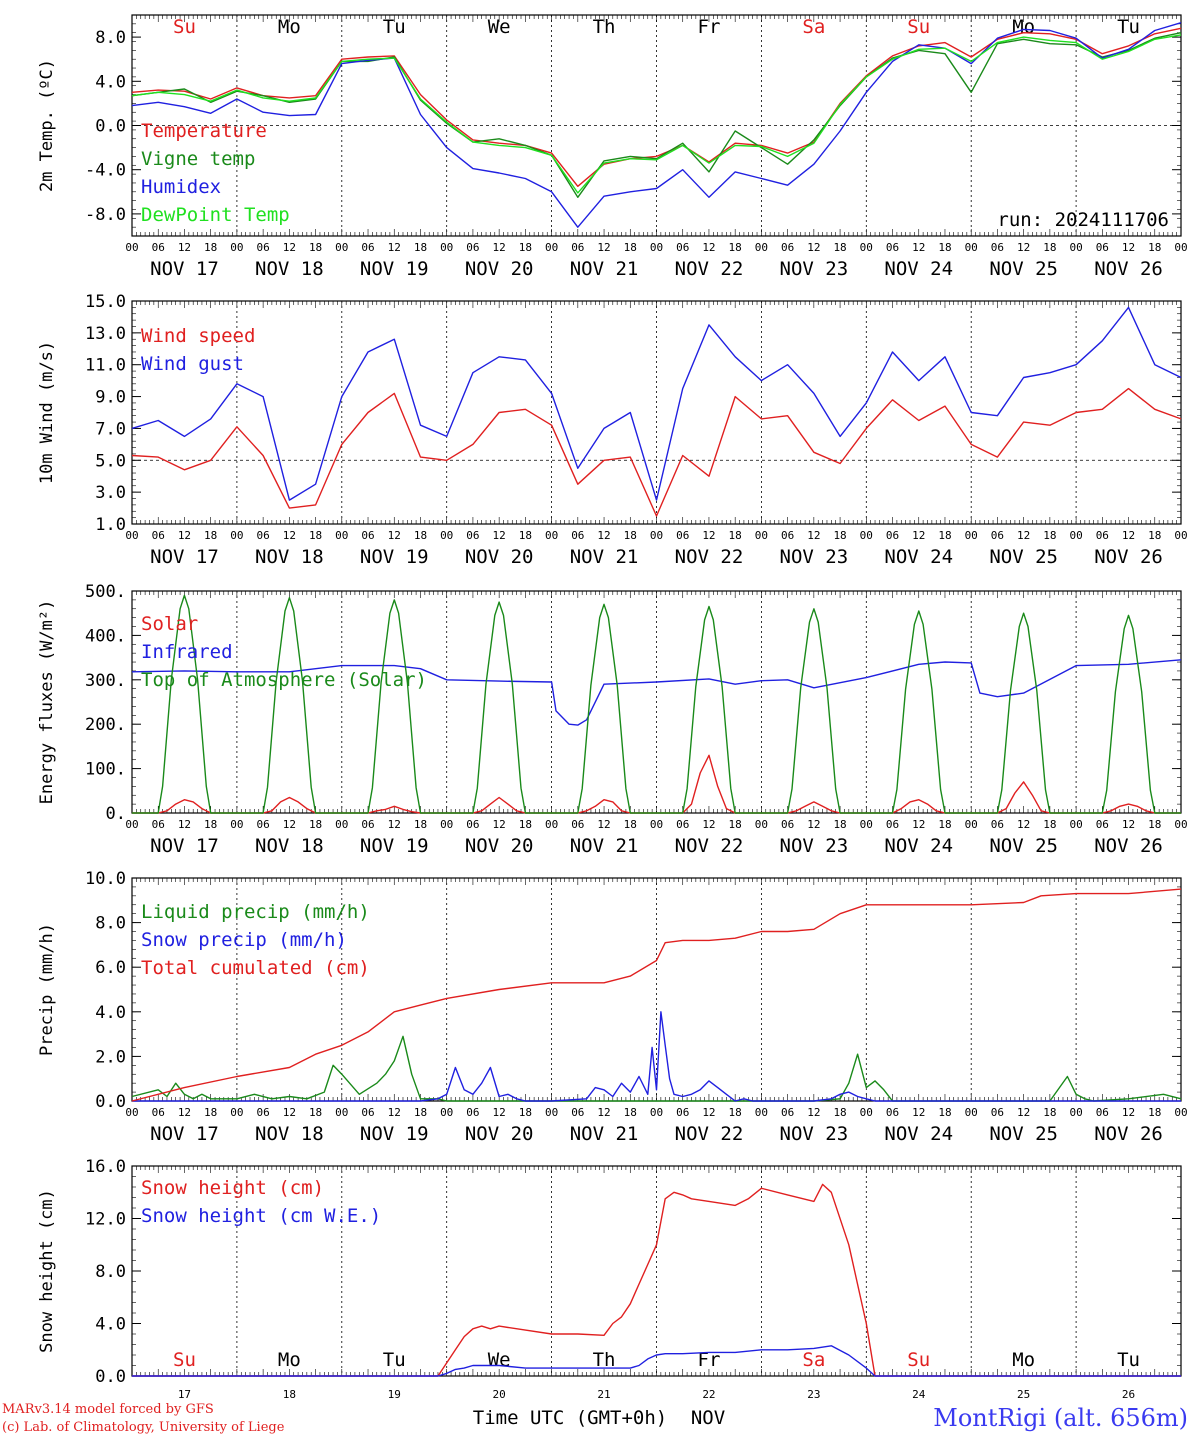 The width and height of the screenshot is (1194, 1440). I want to click on y-axis-label: Energy fluxes (W/m²), so click(47, 702).